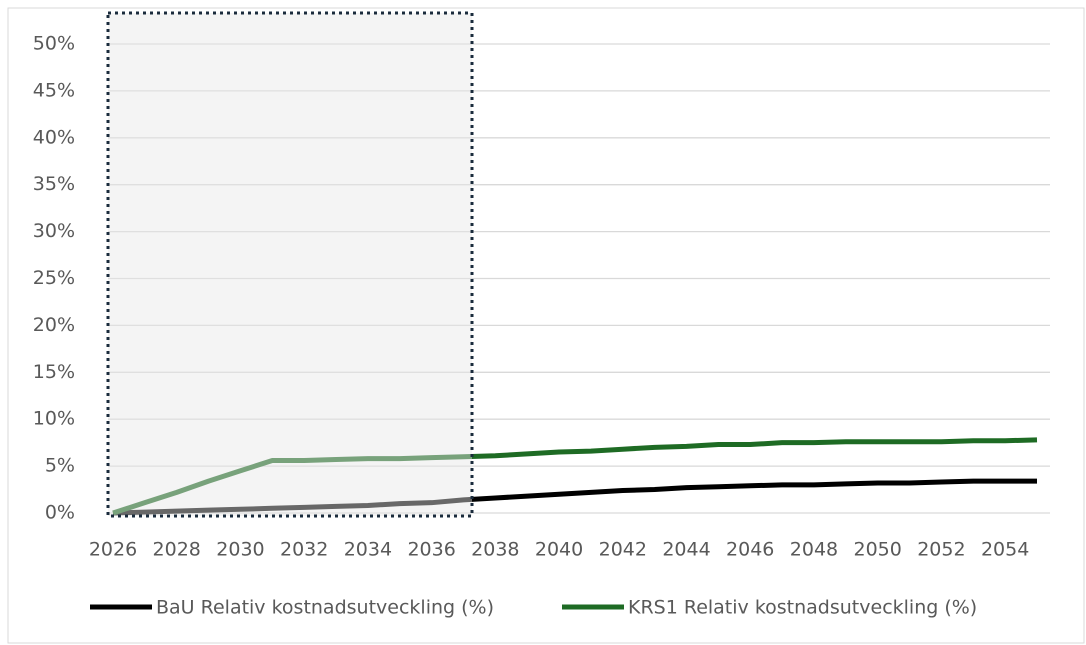  Describe the element at coordinates (54, 419) in the screenshot. I see `y-tick-label: 10%` at that location.